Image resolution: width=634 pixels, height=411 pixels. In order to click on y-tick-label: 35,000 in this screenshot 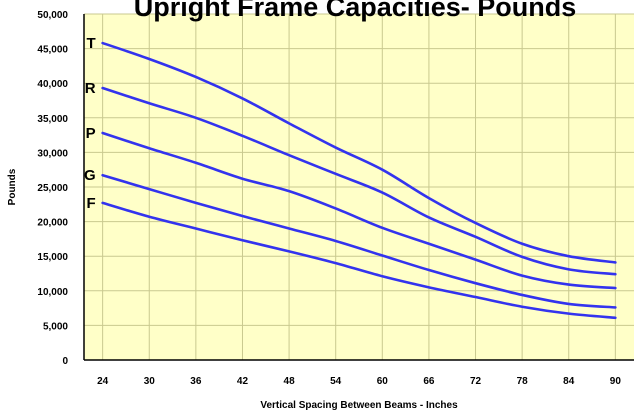, I will do `click(52, 119)`.